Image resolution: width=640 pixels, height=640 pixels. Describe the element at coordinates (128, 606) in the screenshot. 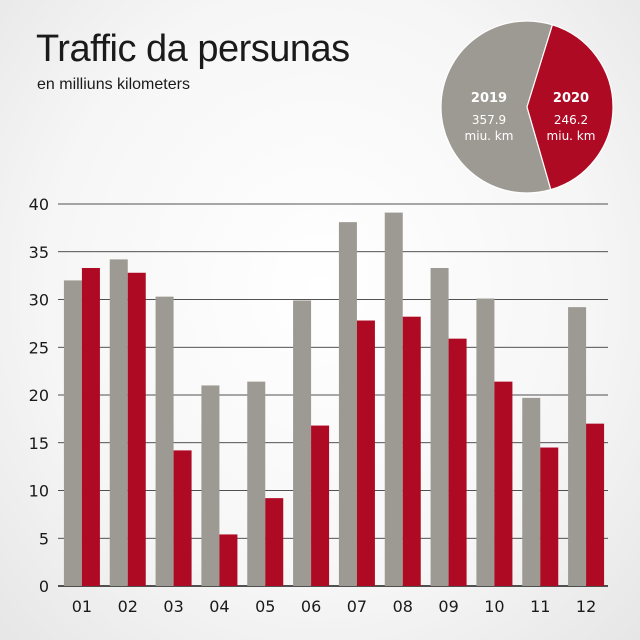

I see `x-tick-label: 02` at that location.